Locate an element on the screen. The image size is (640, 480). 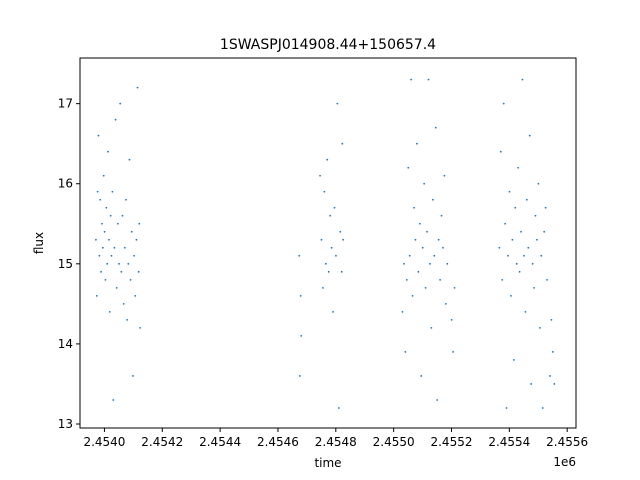
y-axis: 13 14 15 16 17 is located at coordinates (69, 264).